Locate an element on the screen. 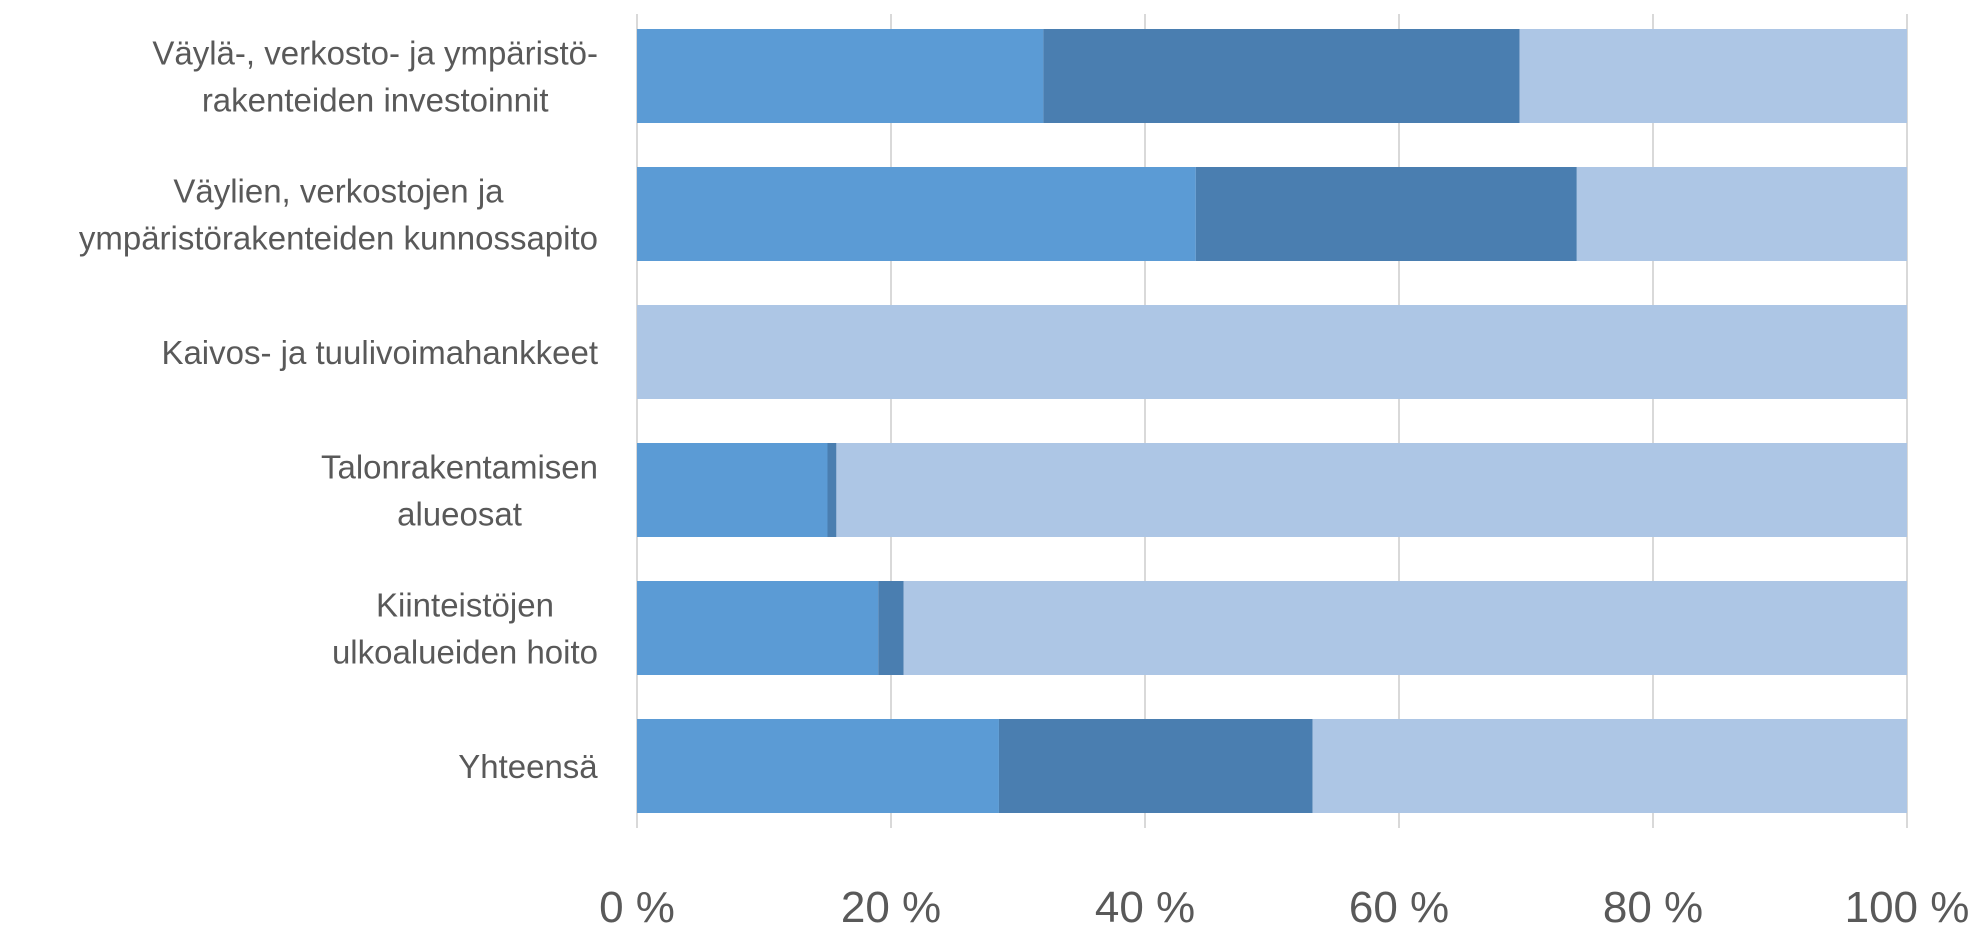 The image size is (1985, 925). x-tick-label: 80 % is located at coordinates (1653, 904).